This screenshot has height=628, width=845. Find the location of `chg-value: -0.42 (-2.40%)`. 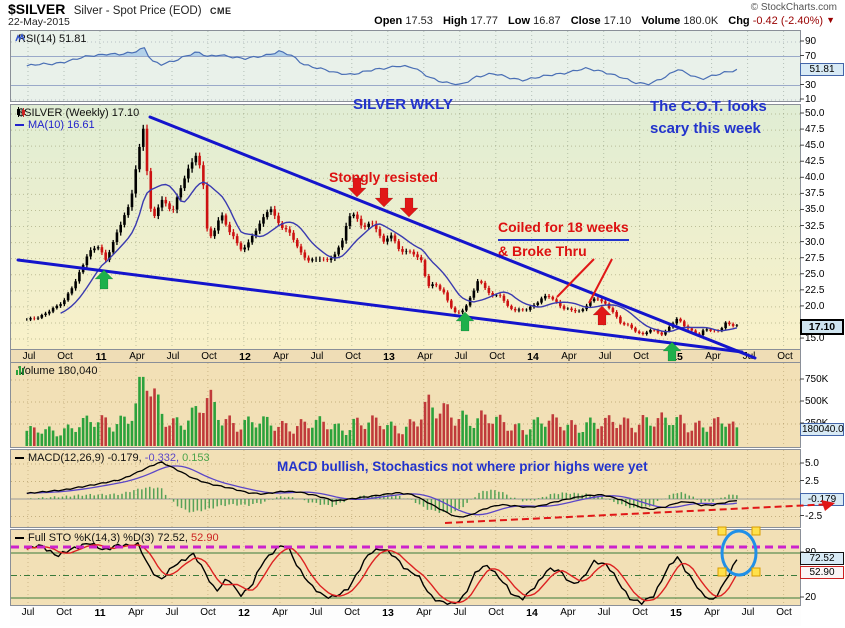

chg-value: -0.42 (-2.40%) is located at coordinates (788, 21).